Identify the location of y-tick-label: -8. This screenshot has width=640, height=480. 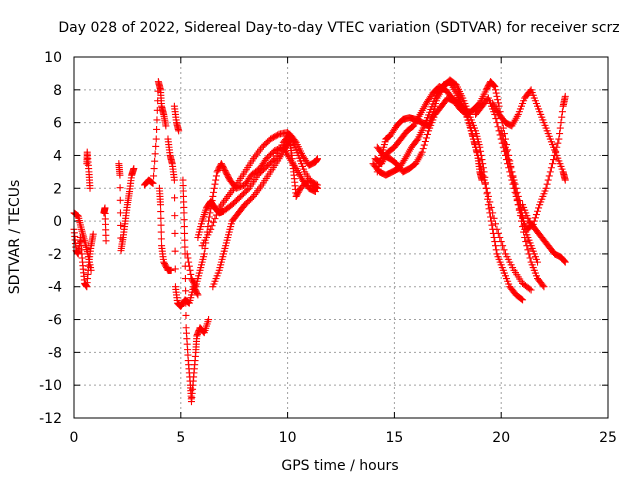
(55, 353).